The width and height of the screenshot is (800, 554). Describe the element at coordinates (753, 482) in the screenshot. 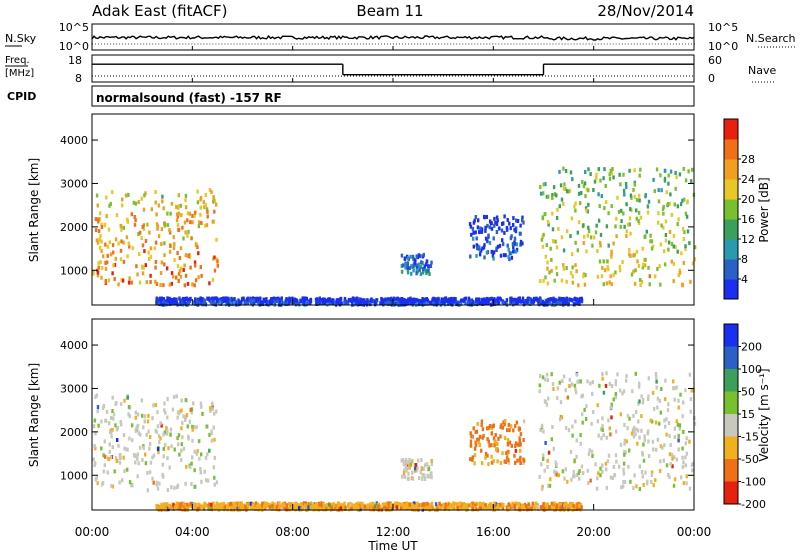

I see `velocity-colorbar-tick-label: -100` at that location.